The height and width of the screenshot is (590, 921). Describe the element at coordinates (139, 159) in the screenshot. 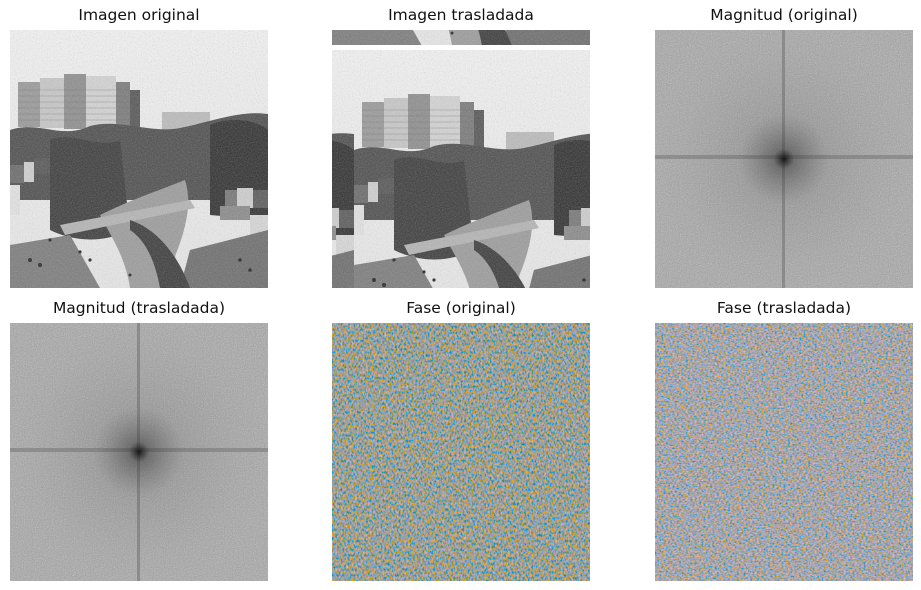

I see `original-image` at that location.